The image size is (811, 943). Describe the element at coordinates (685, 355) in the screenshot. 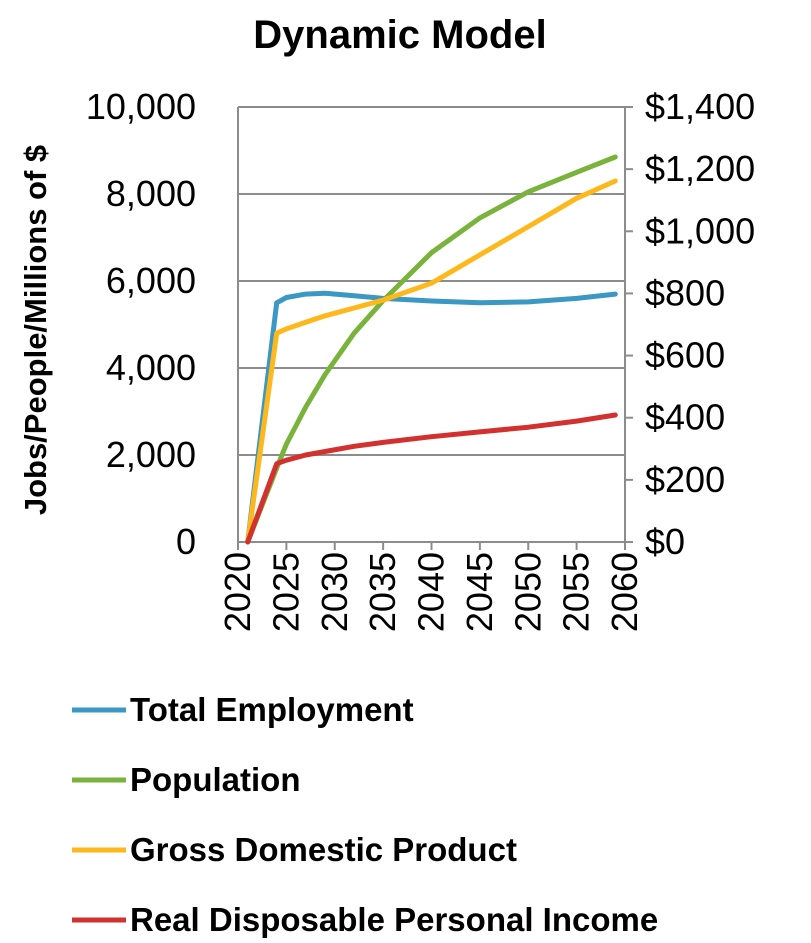

I see `y2-tick-label: $600` at that location.